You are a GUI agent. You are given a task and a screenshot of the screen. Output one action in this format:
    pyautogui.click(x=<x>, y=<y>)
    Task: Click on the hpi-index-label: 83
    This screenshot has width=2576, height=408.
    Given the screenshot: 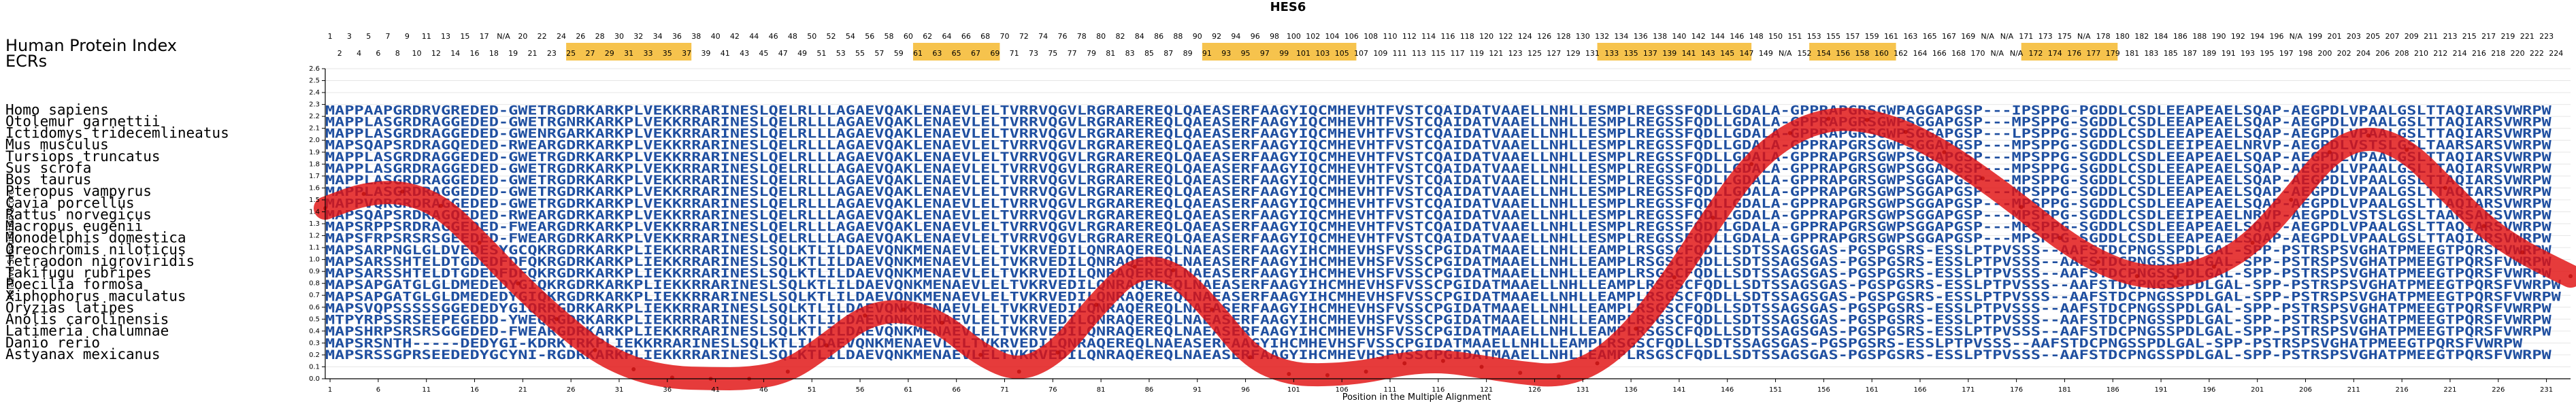 What is the action you would take?
    pyautogui.click(x=1130, y=54)
    